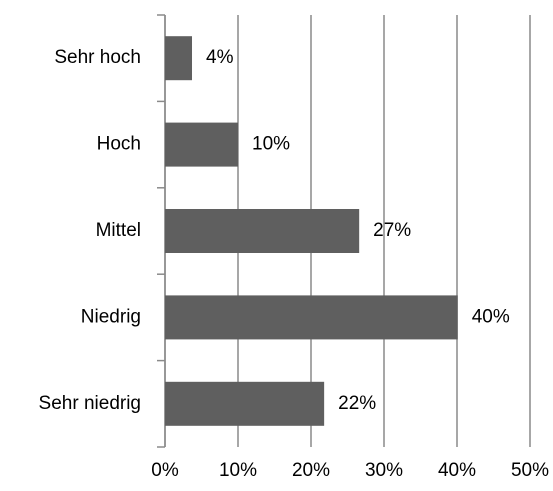 Image resolution: width=553 pixels, height=491 pixels. Describe the element at coordinates (118, 230) in the screenshot. I see `y-tick-label: Mittel` at that location.